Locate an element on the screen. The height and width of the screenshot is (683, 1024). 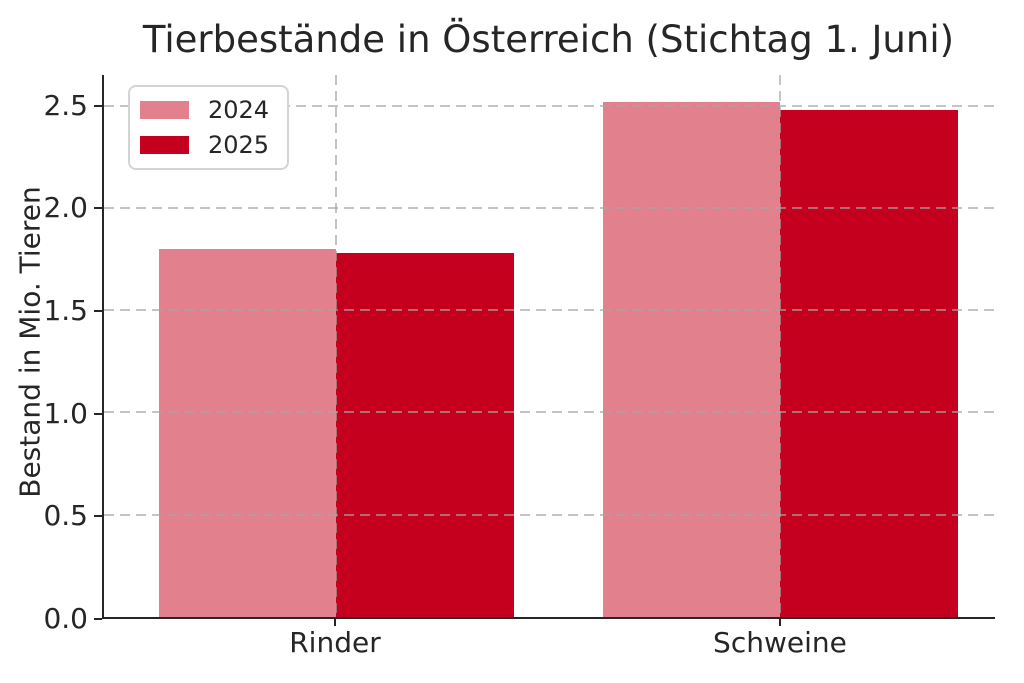
y-tick-mark-0.5 is located at coordinates (98, 516).